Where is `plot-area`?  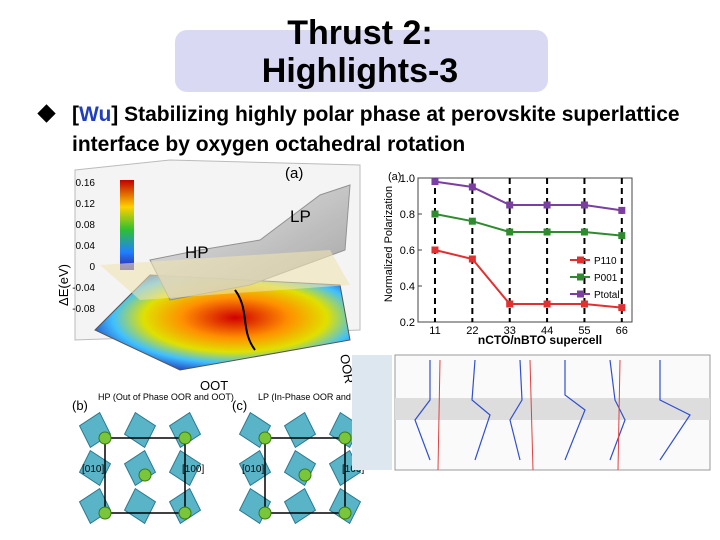
plot-area is located at coordinates (525, 250).